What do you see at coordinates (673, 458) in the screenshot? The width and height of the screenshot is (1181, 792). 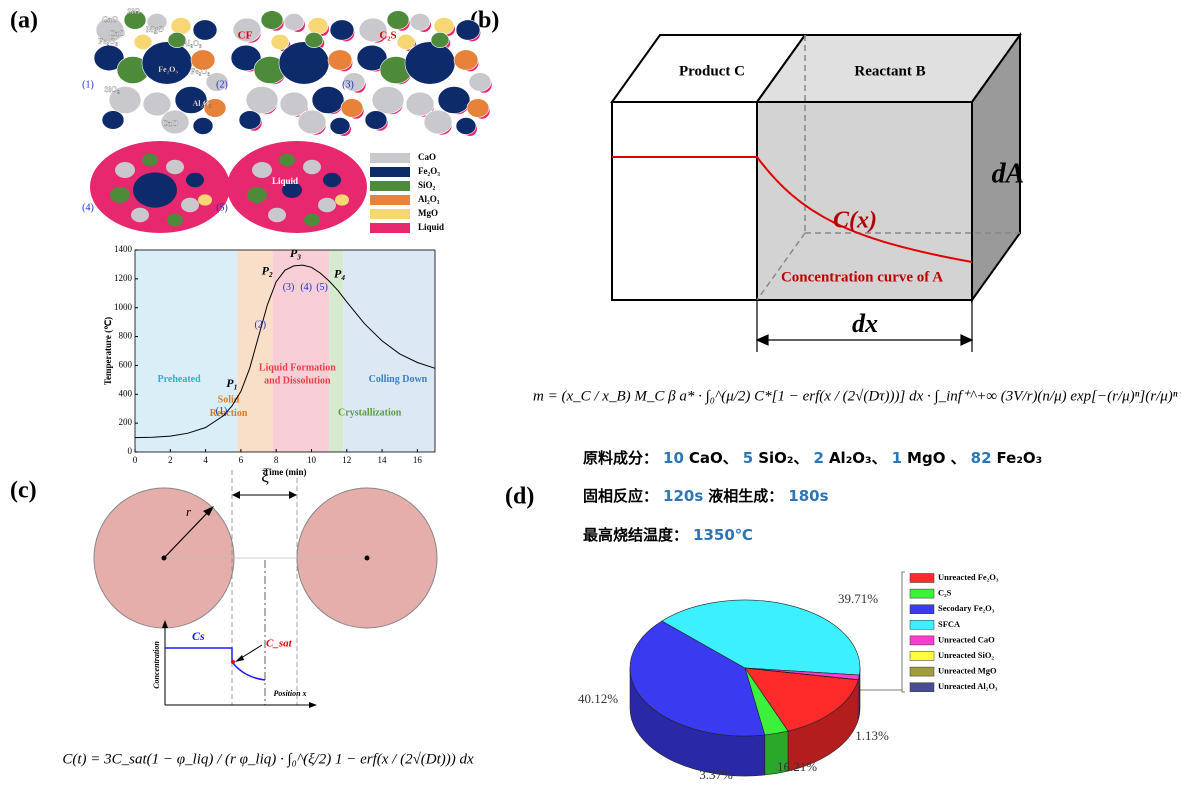 I see `condition-text: 10` at bounding box center [673, 458].